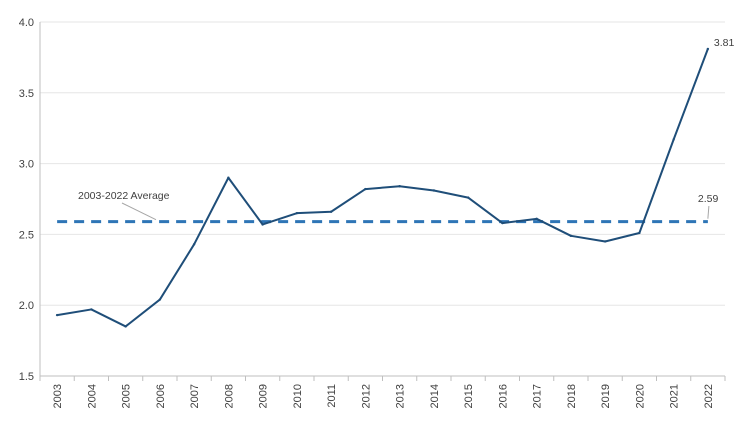 This screenshot has width=750, height=422. Describe the element at coordinates (332, 396) in the screenshot. I see `x-tick-label: 2011` at that location.